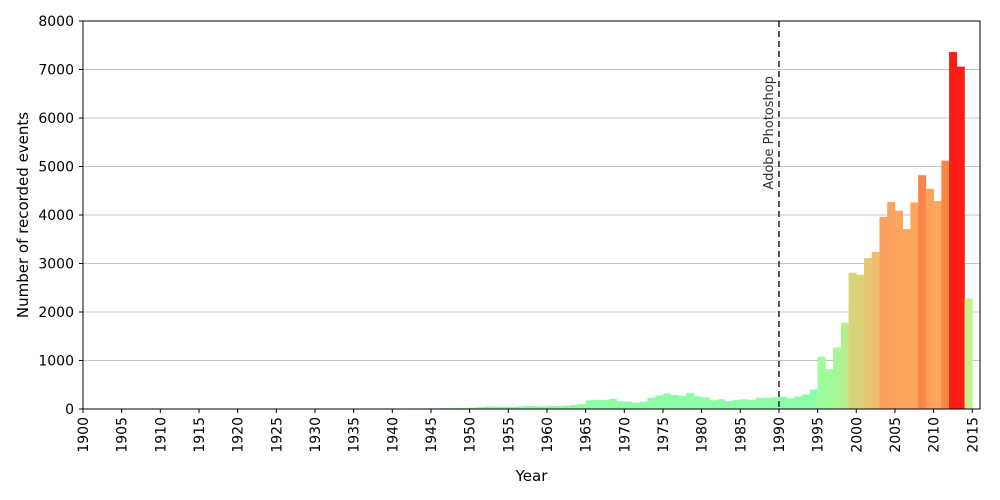 The image size is (1000, 500). What do you see at coordinates (471, 435) in the screenshot?
I see `x-tick-label: 1950` at bounding box center [471, 435].